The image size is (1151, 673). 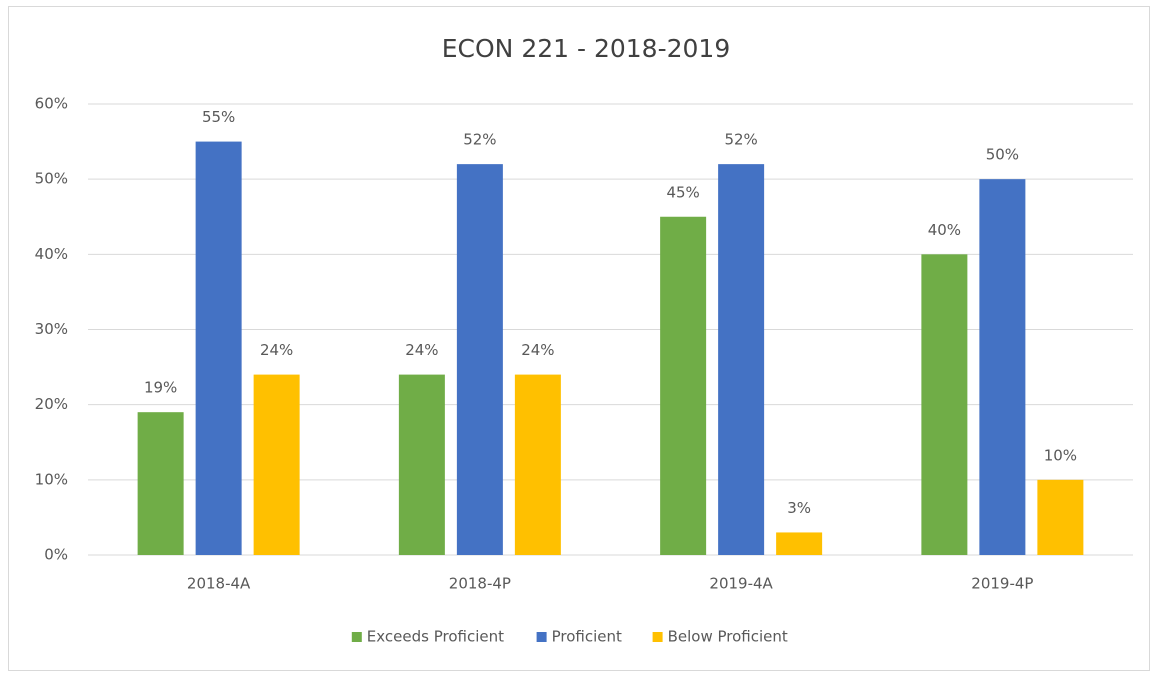 I want to click on data-label: 40%, so click(x=944, y=230).